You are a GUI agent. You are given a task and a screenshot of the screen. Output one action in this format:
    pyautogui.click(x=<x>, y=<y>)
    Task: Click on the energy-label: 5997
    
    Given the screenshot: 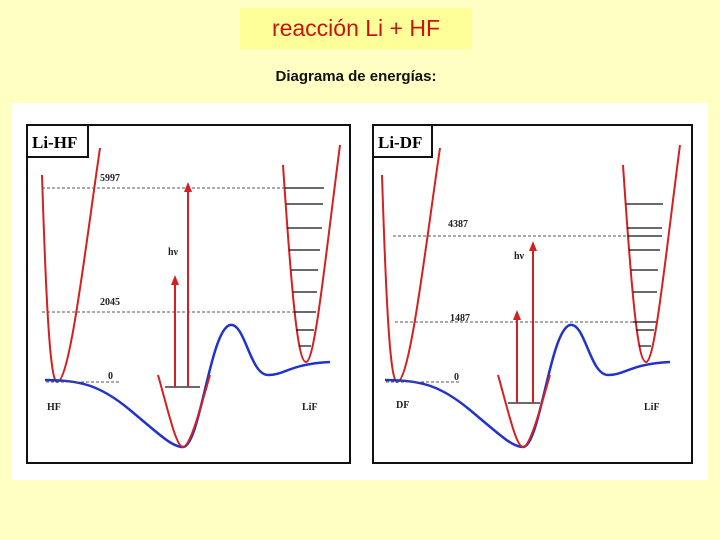 What is the action you would take?
    pyautogui.click(x=110, y=178)
    